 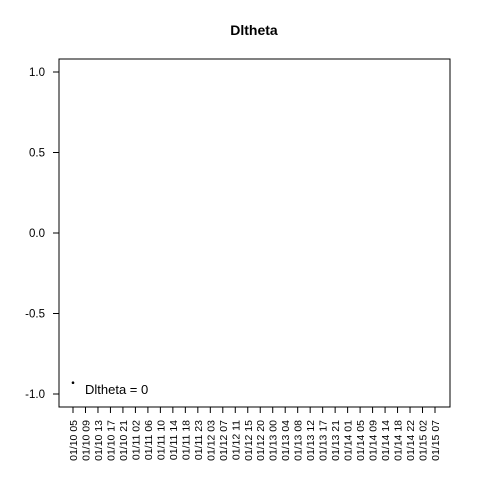 What do you see at coordinates (361, 440) in the screenshot?
I see `x-tick-label: 01/14 05` at bounding box center [361, 440].